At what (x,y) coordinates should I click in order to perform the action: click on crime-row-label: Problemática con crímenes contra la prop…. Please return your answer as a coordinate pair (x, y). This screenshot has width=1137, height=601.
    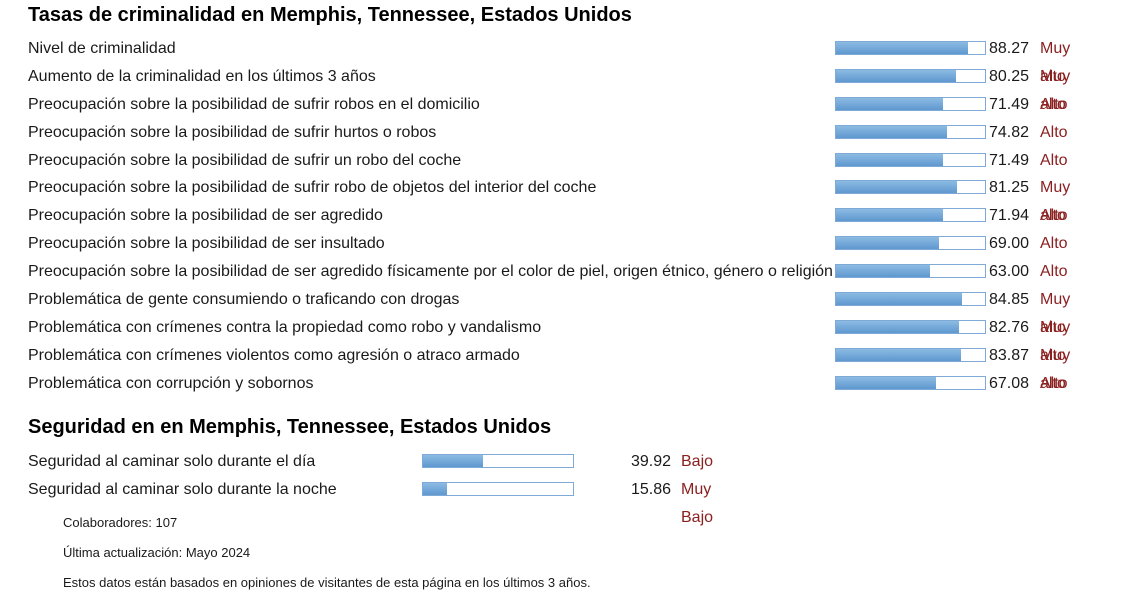
    Looking at the image, I should click on (285, 327).